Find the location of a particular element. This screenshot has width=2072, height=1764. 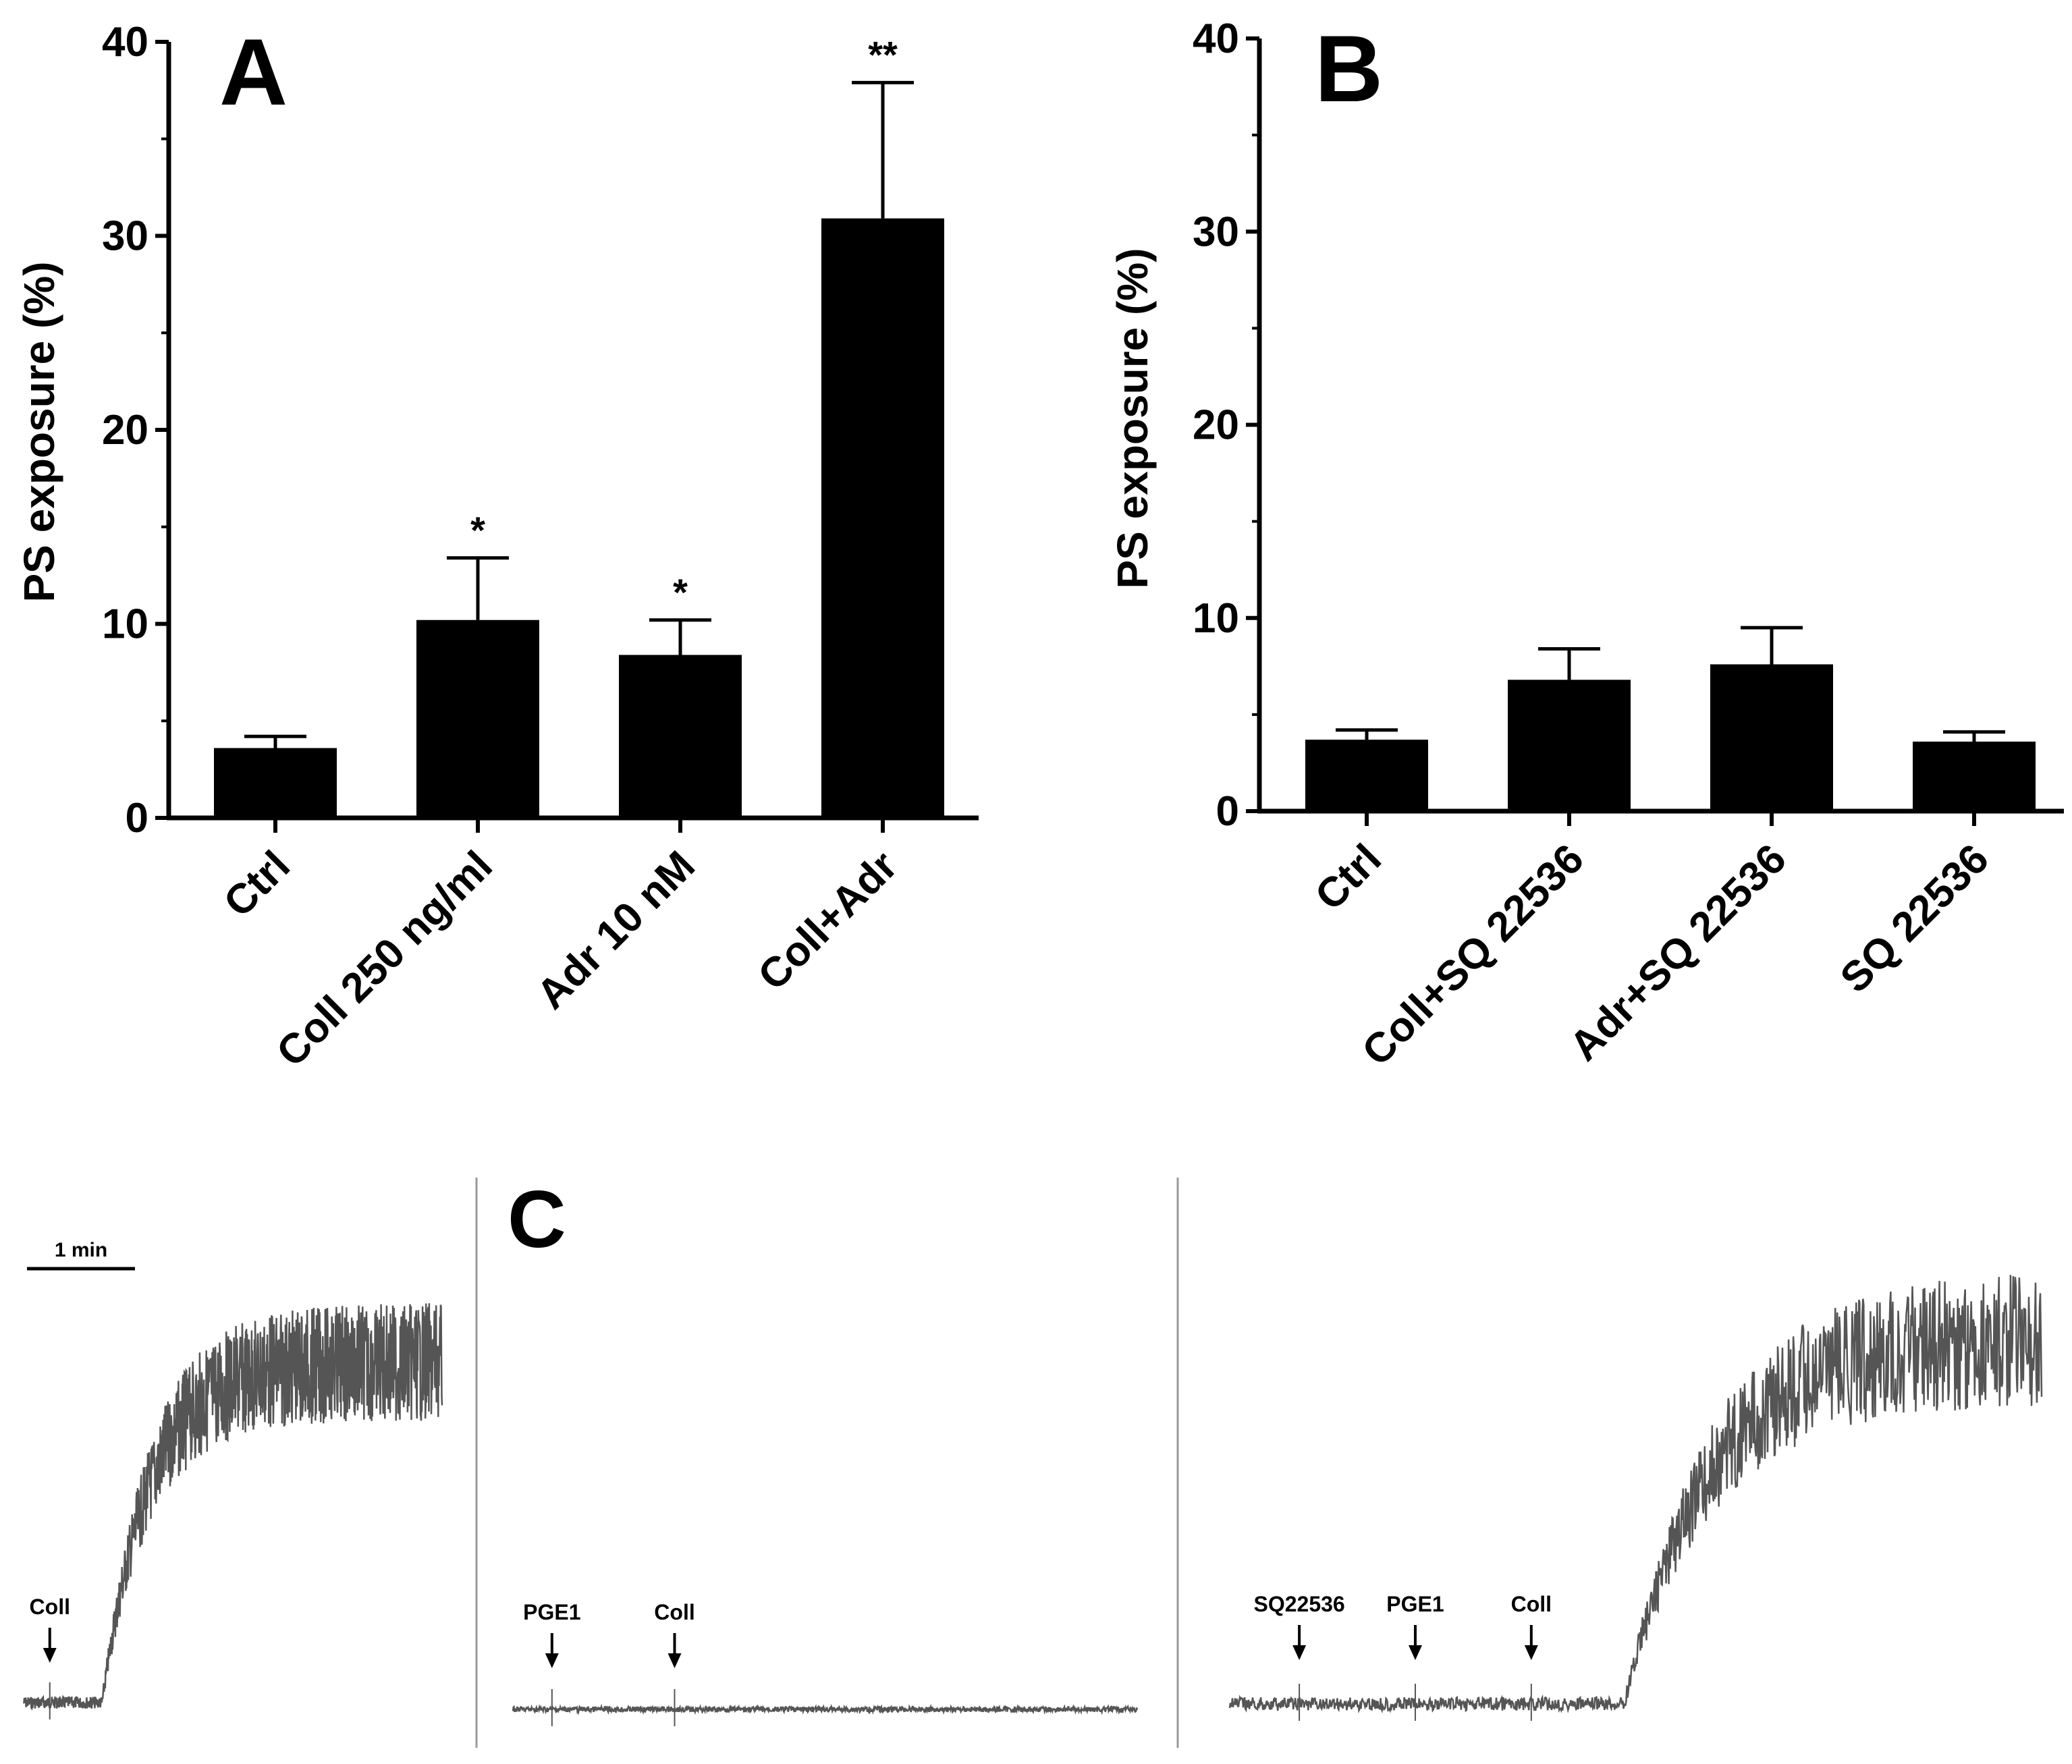

chart1-y-tick-label: 30 is located at coordinates (1216, 232).